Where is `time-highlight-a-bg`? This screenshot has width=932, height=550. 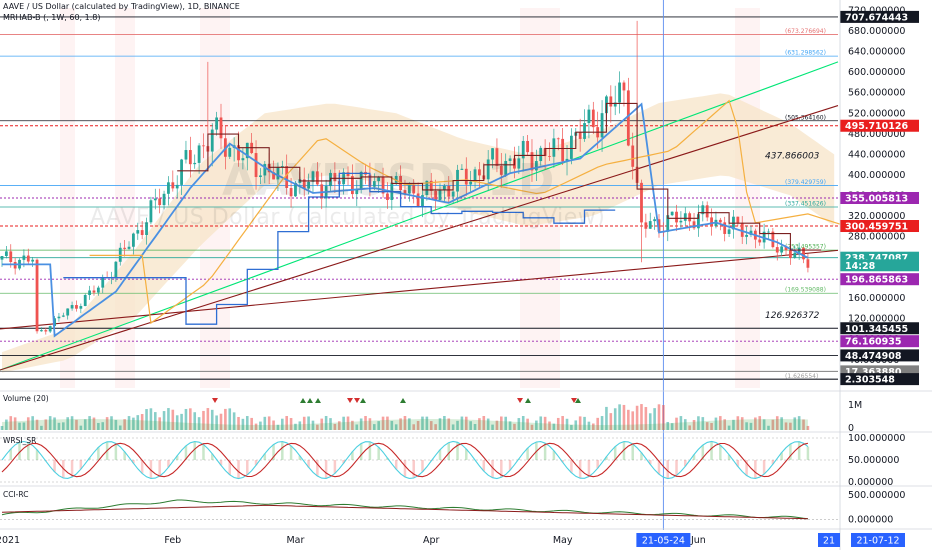
time-highlight-a-bg is located at coordinates (663, 540).